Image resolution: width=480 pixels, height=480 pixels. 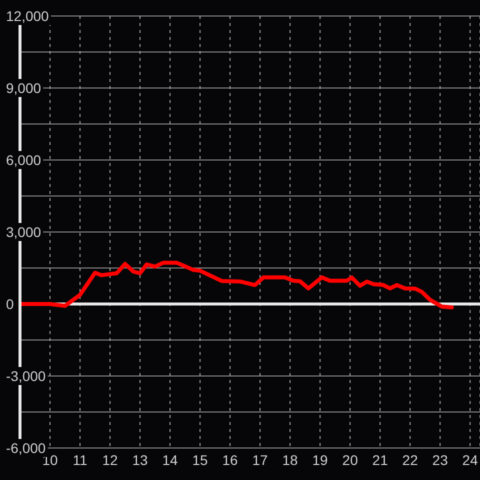 I want to click on y-tick-label: -6,000, so click(x=26, y=448).